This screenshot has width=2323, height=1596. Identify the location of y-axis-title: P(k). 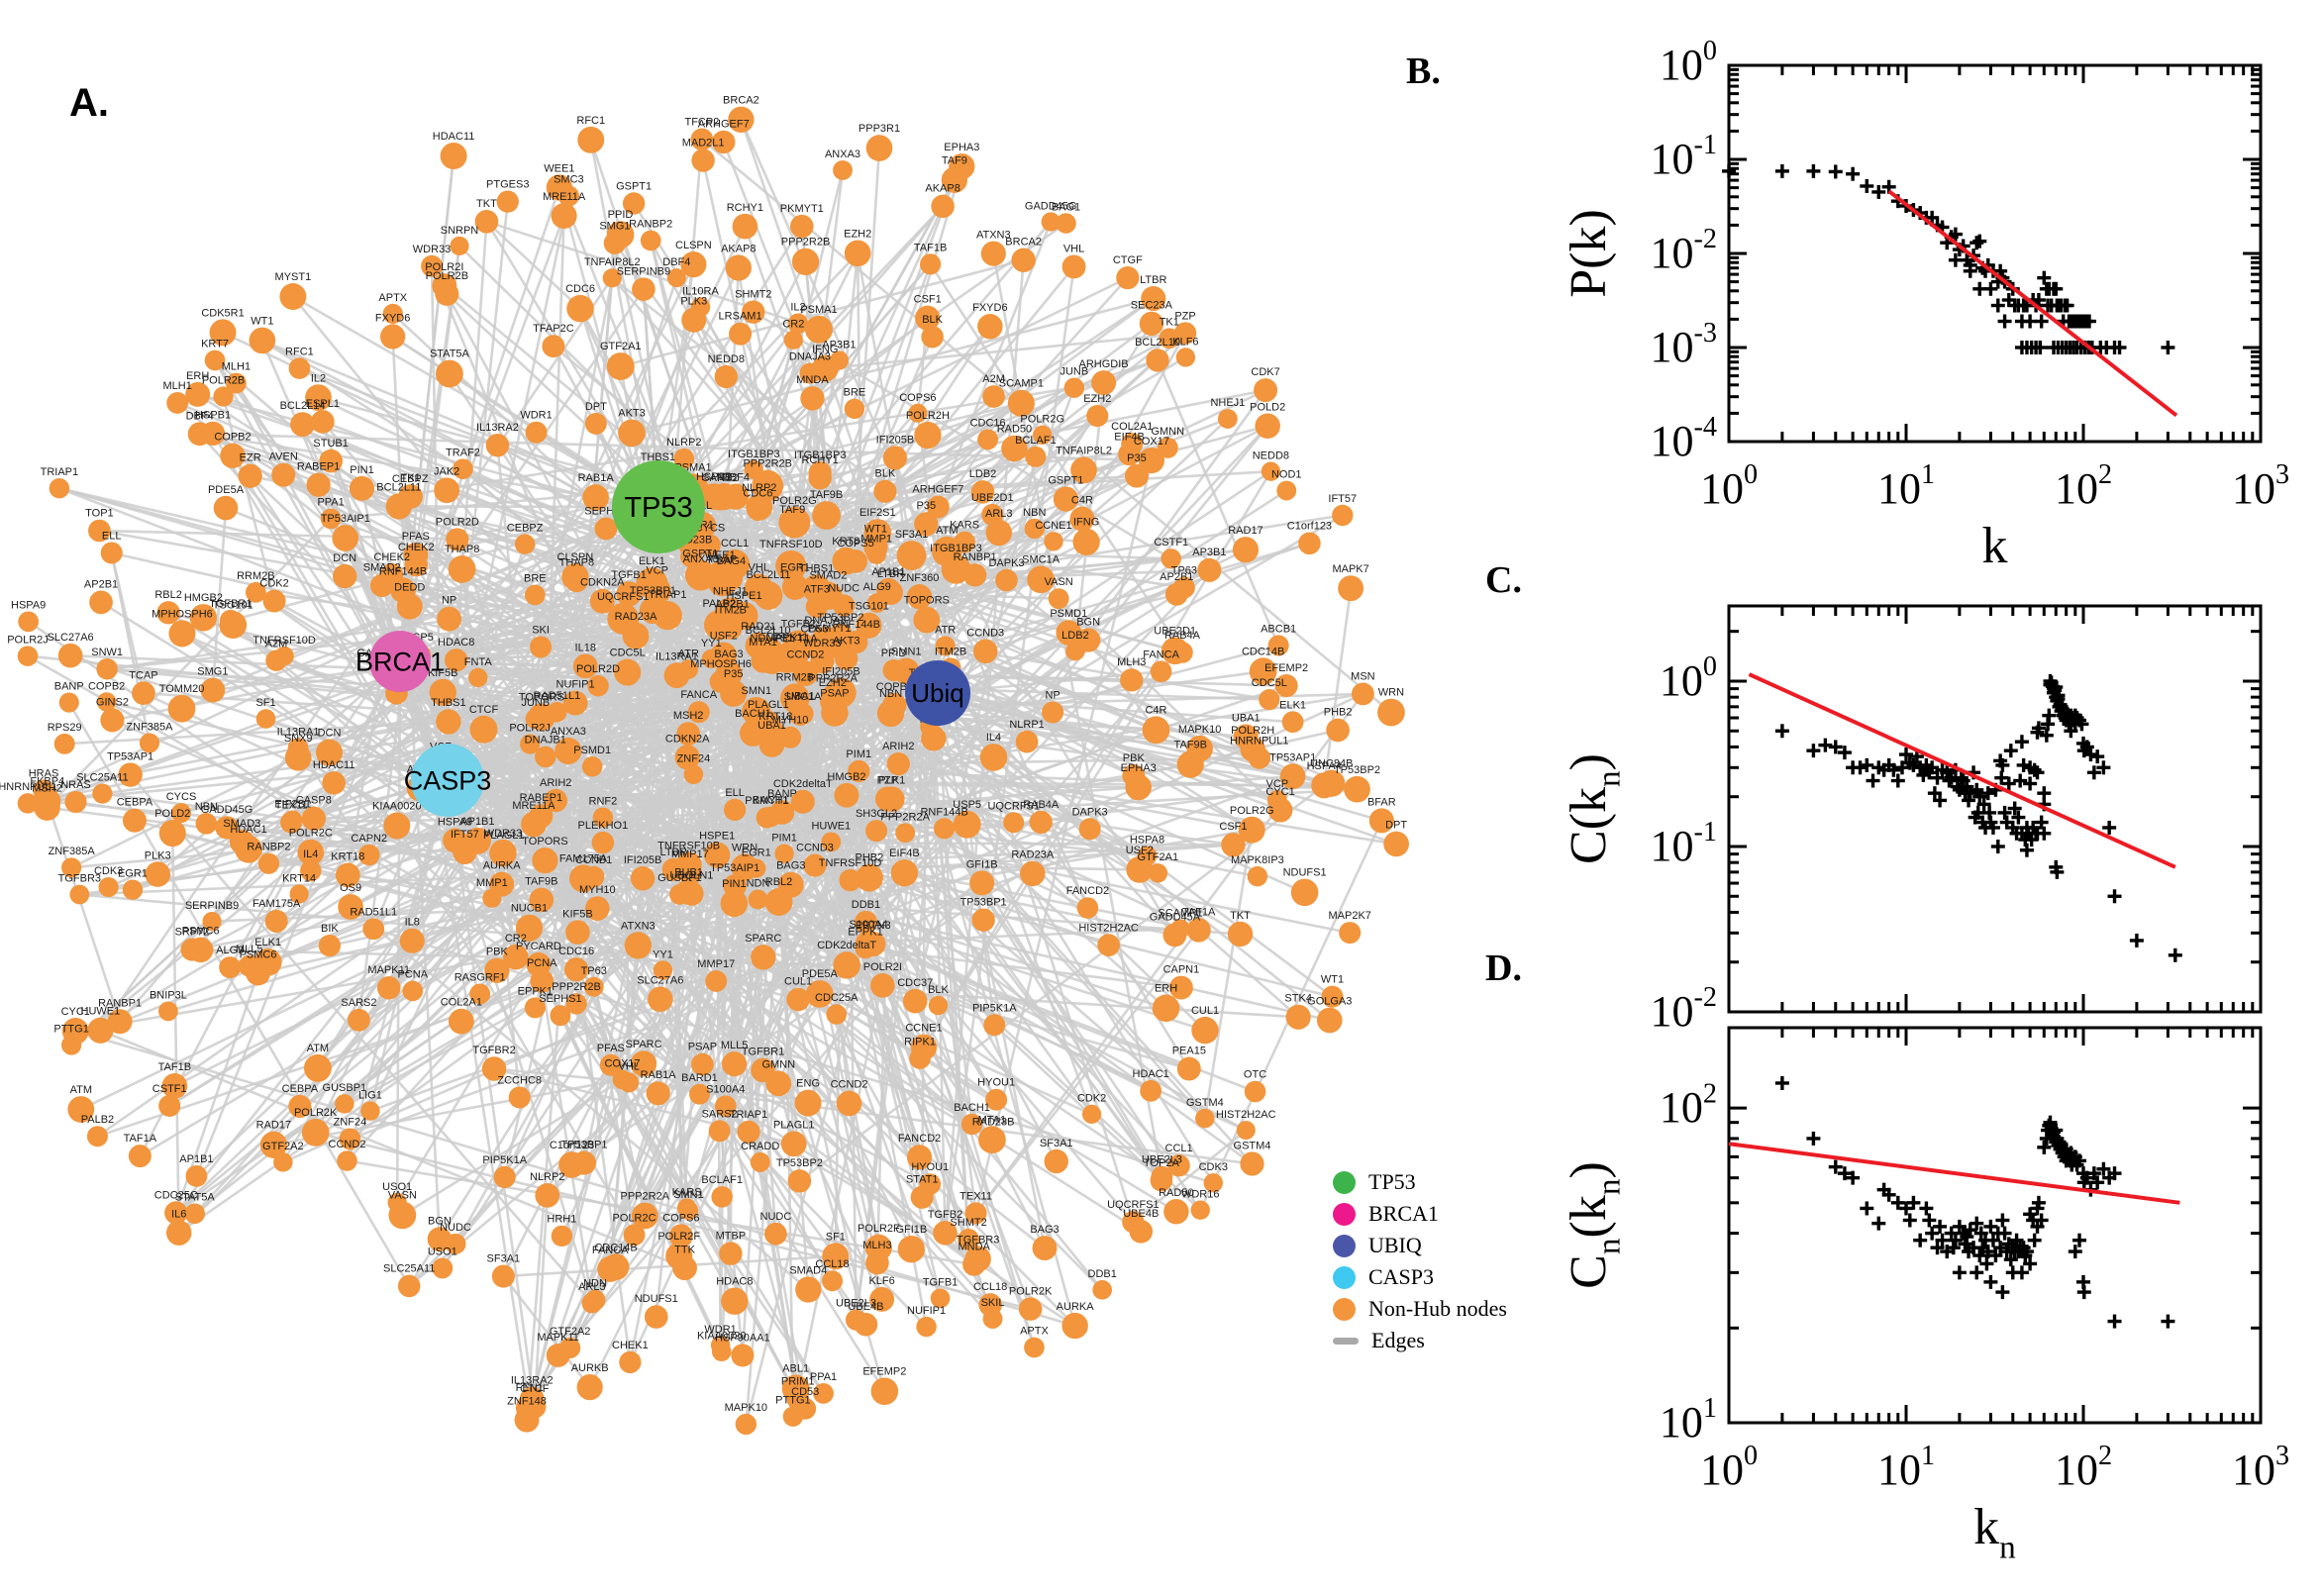
(1589, 254).